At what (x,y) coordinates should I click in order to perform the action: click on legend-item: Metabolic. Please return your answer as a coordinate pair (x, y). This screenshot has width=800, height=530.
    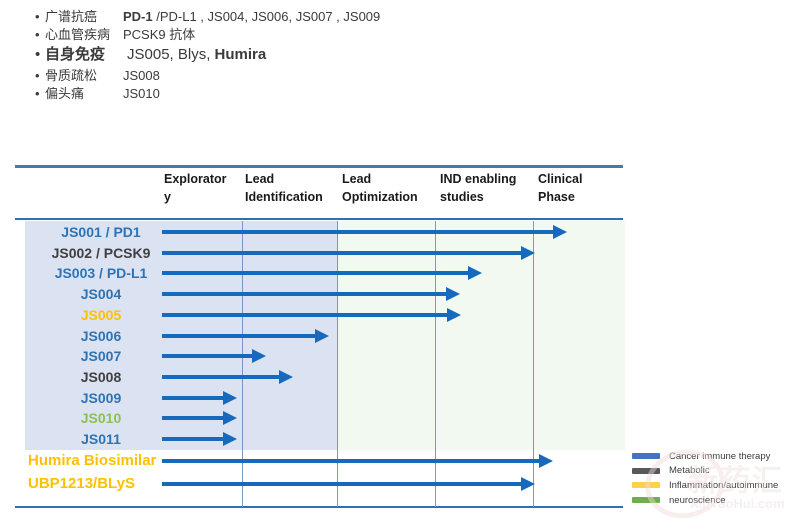
    Looking at the image, I should click on (705, 471).